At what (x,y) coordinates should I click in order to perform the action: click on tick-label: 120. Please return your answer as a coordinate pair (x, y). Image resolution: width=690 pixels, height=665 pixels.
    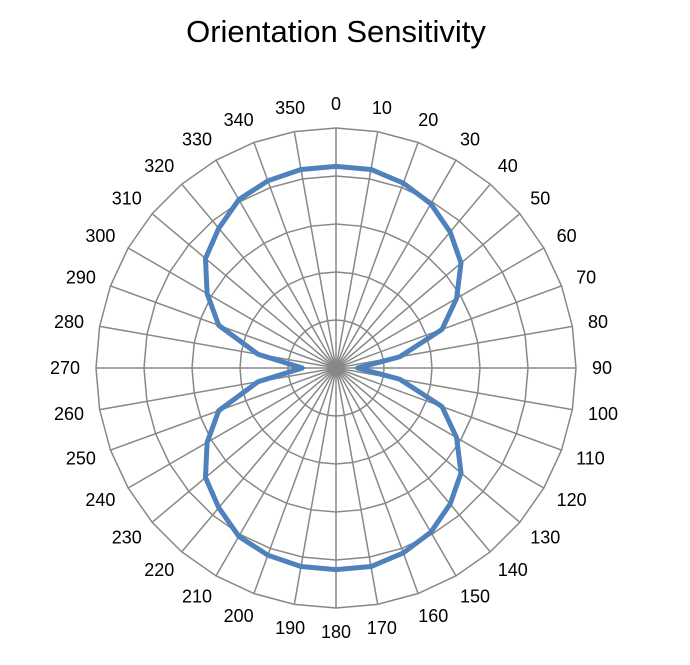
    Looking at the image, I should click on (572, 500).